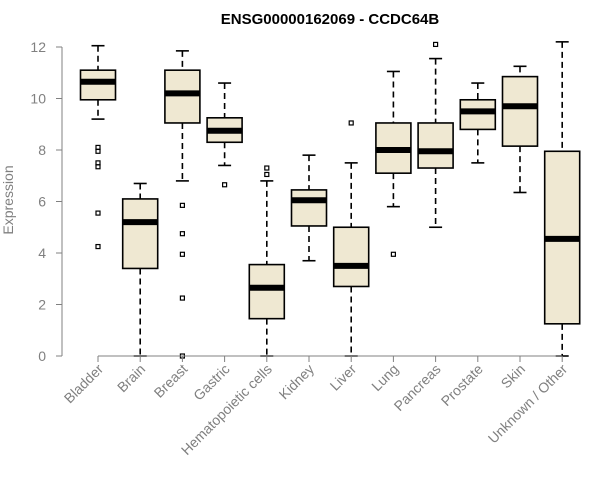  Describe the element at coordinates (38, 99) in the screenshot. I see `y-tick-label: 10` at that location.